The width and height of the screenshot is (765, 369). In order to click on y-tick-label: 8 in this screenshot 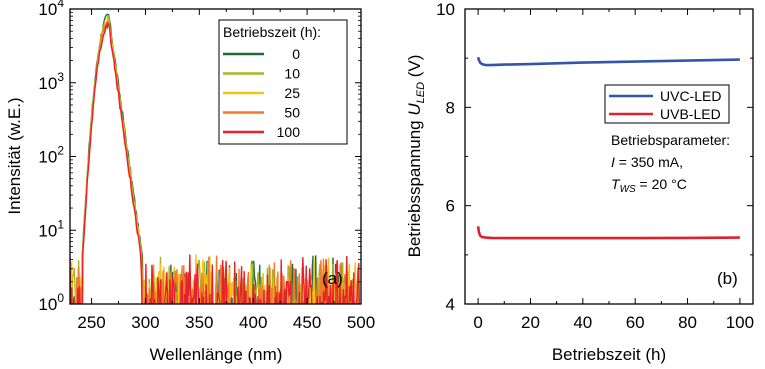, I will do `click(450, 107)`.